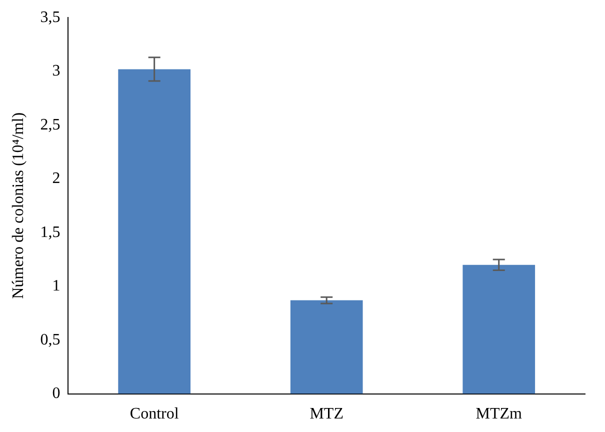 The width and height of the screenshot is (605, 432). I want to click on x-tick-label: MTZ, so click(327, 414).